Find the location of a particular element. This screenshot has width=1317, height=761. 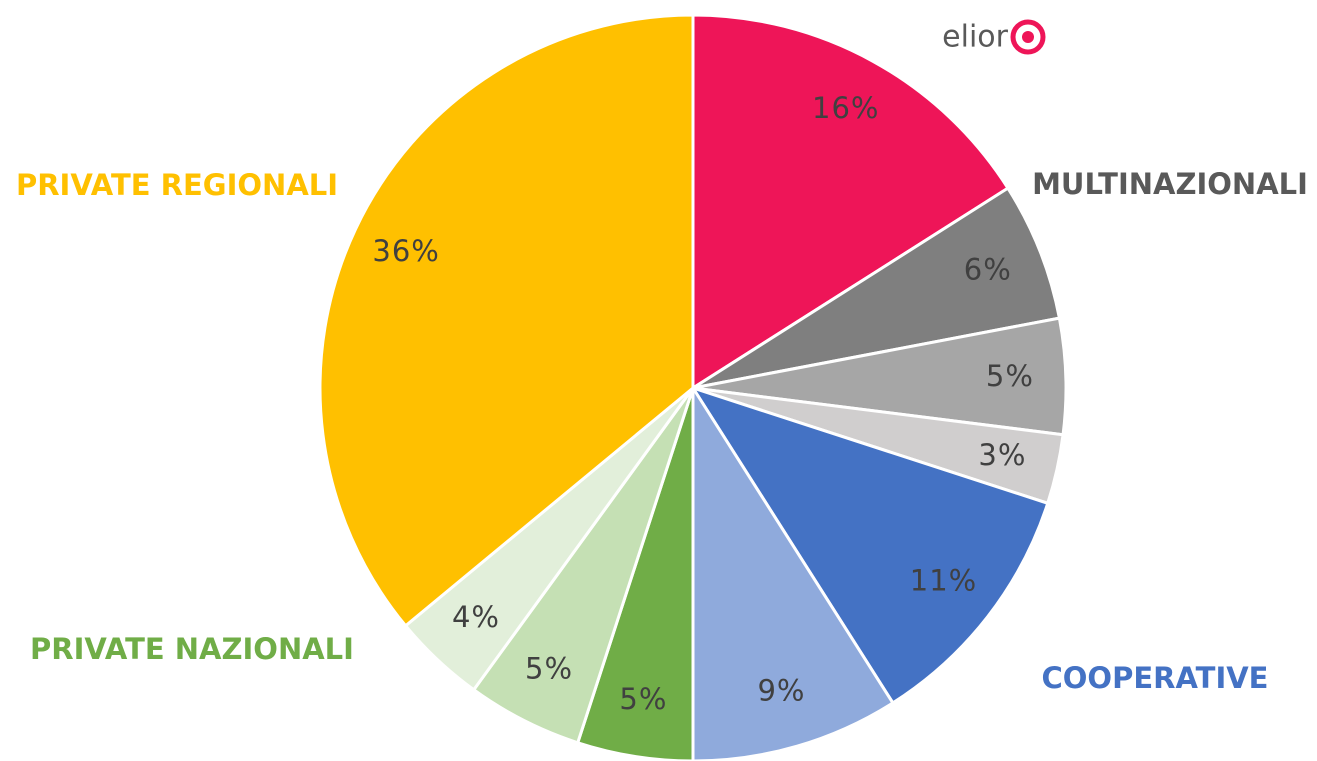

value-label: 9% is located at coordinates (781, 690).